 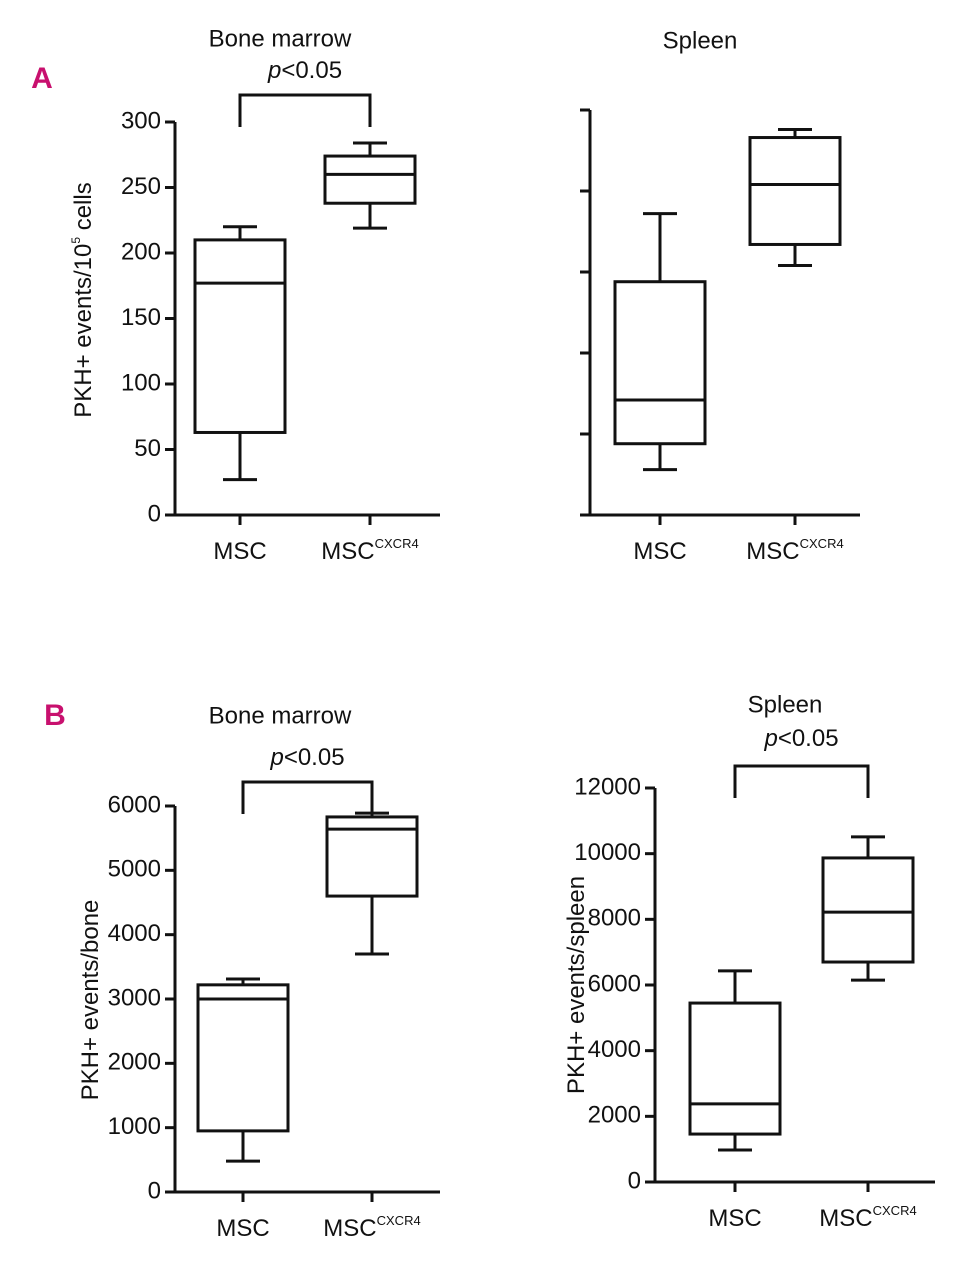 I want to click on y-tick-label: 1000, so click(x=134, y=1126).